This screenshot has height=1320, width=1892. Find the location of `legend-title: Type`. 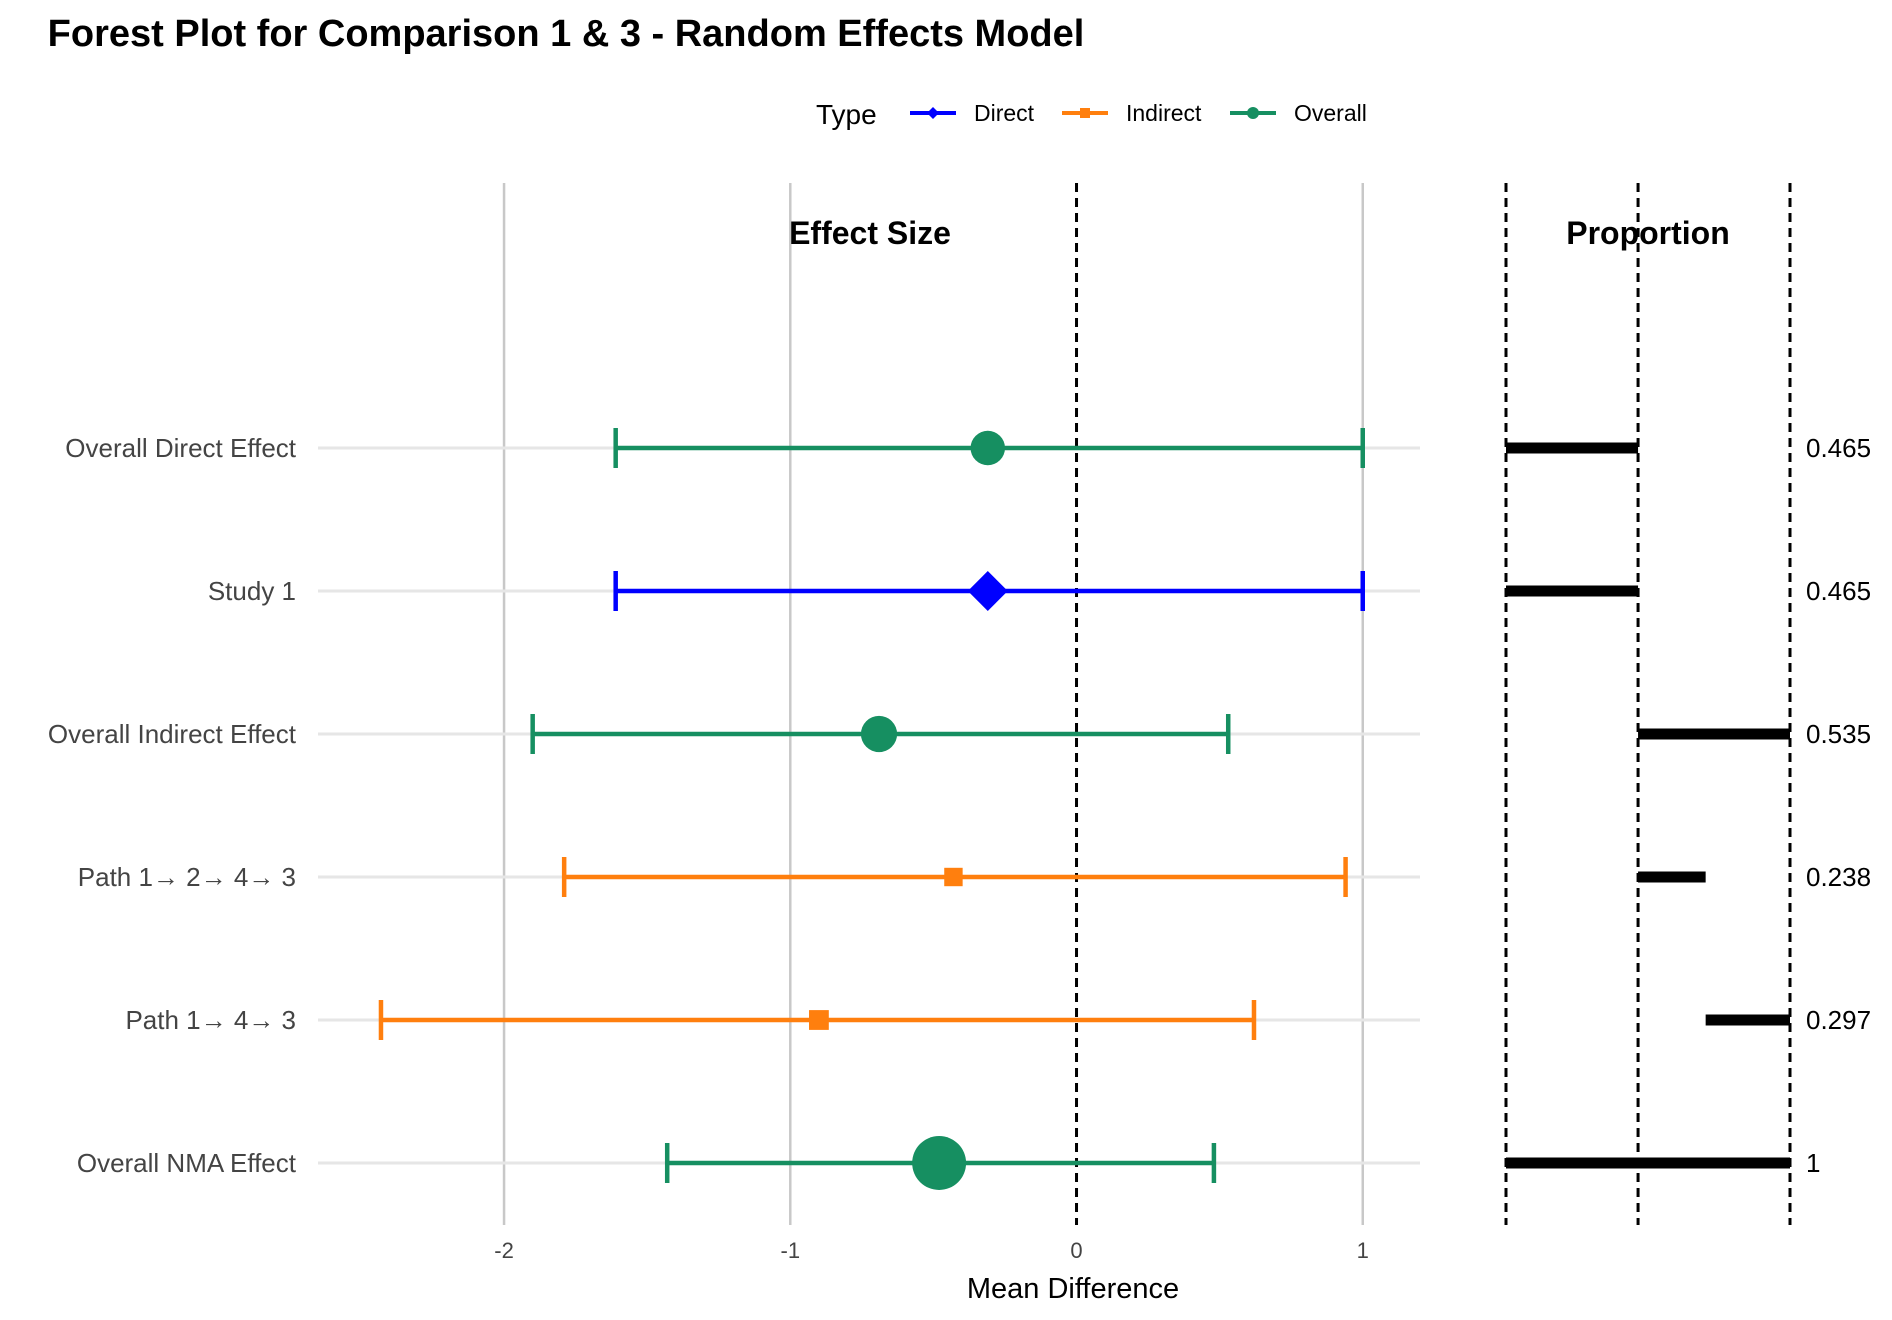

legend-title: Type is located at coordinates (846, 114).